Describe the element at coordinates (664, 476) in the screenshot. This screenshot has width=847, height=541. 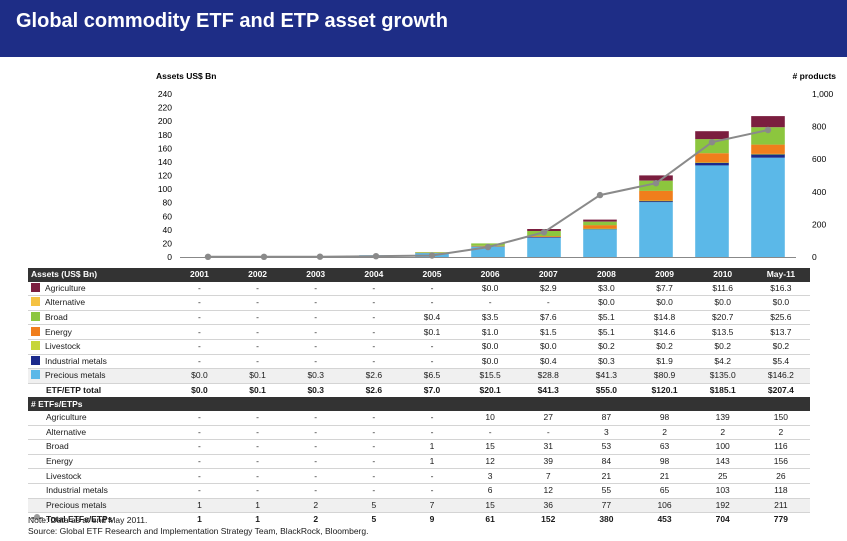
I see `cell-value: 21` at that location.